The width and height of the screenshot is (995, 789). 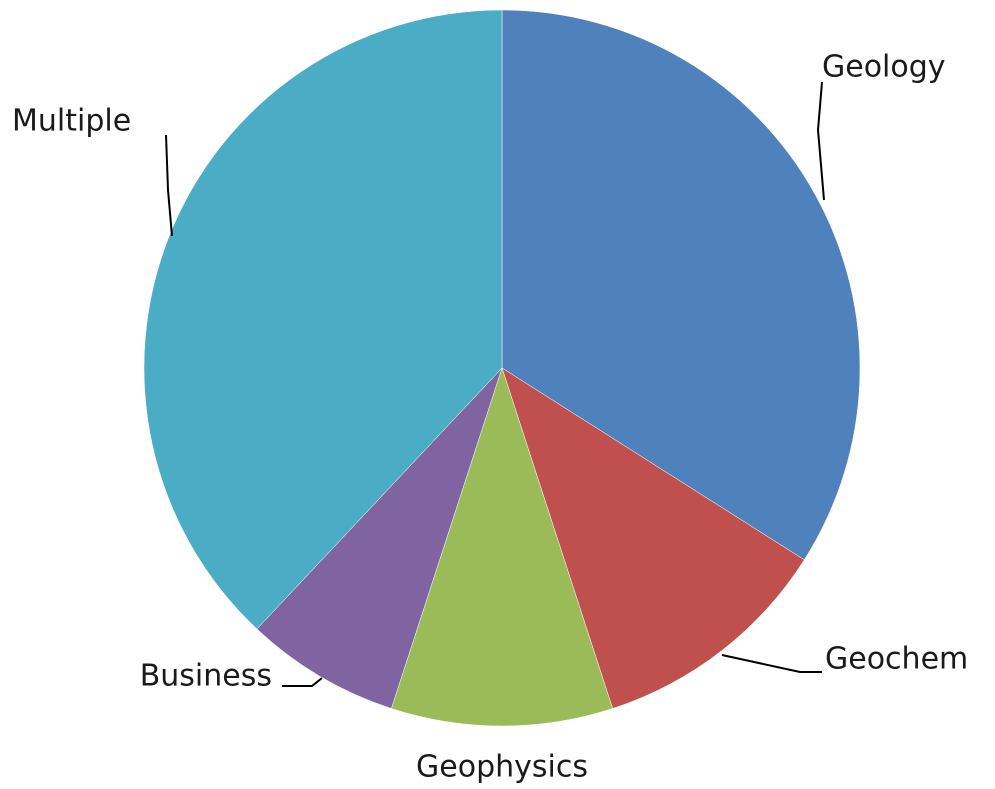 I want to click on slice-label: Multiple, so click(x=71, y=121).